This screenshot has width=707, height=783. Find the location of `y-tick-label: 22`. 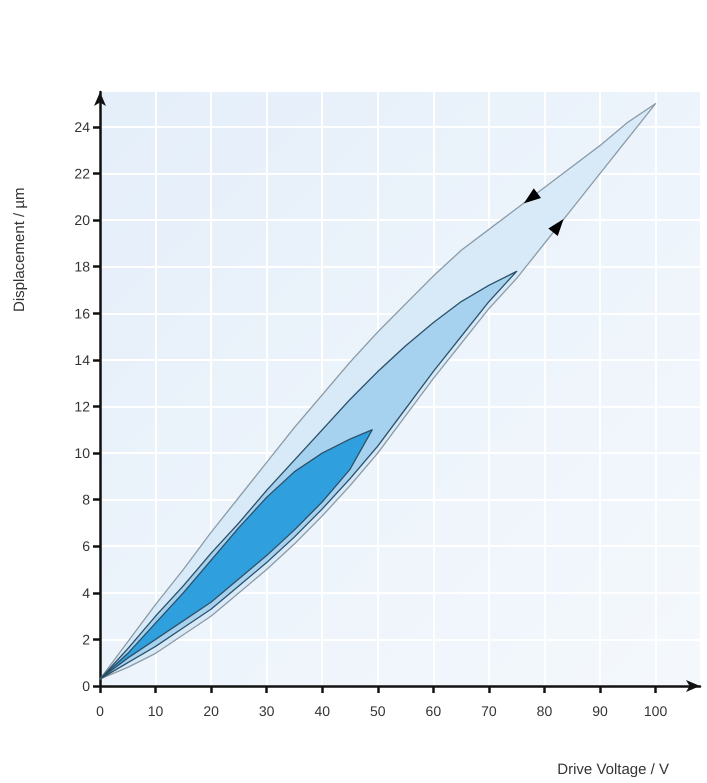

y-tick-label: 22 is located at coordinates (82, 174).